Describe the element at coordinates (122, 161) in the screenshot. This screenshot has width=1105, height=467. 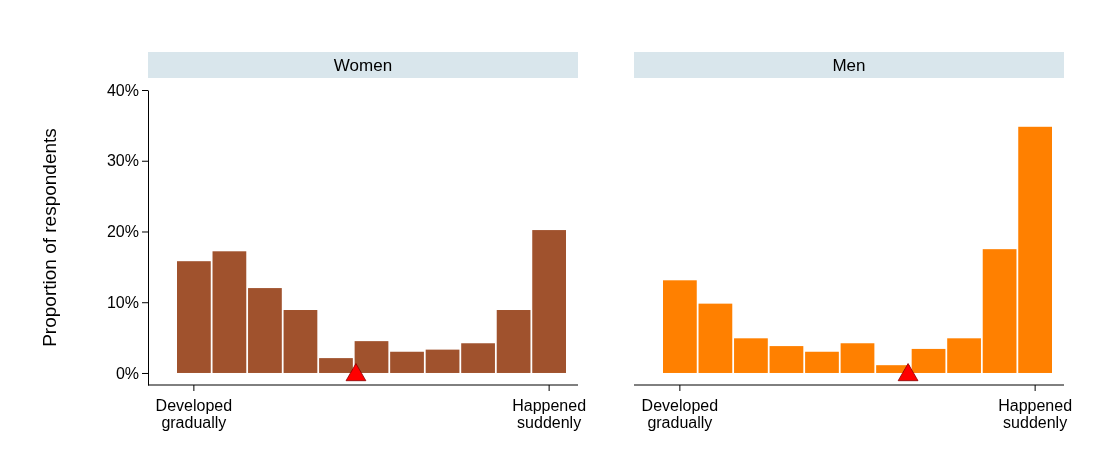
I see `y-tick-label: 30%` at that location.